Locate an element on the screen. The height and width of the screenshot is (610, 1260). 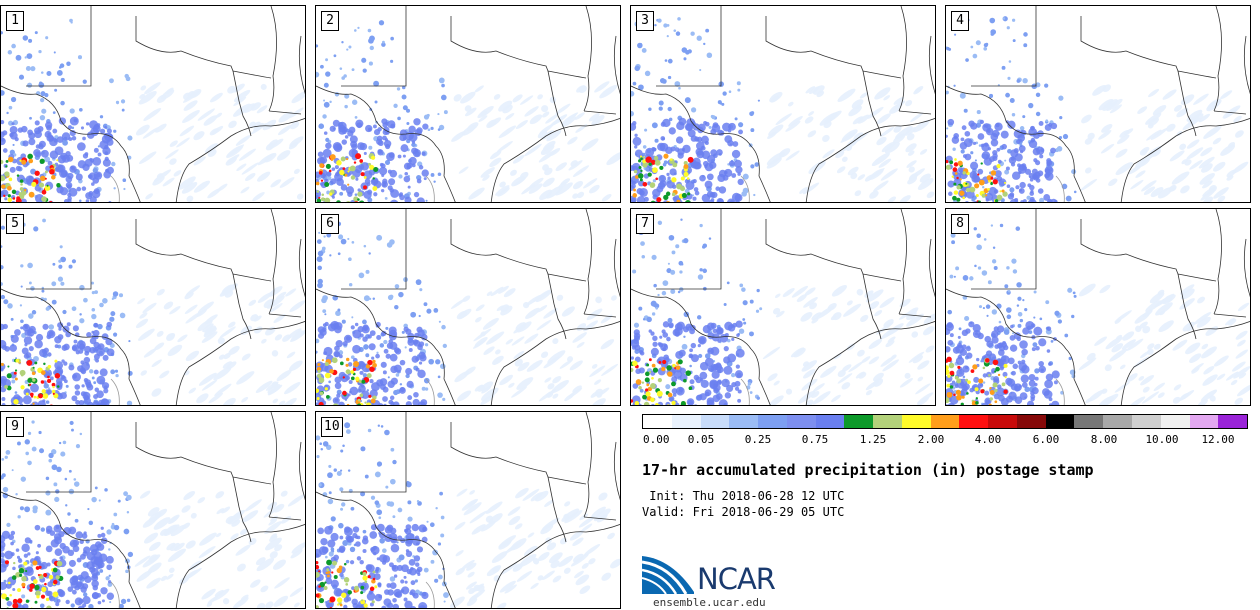
member-panel-6: 6 is located at coordinates (468, 307).